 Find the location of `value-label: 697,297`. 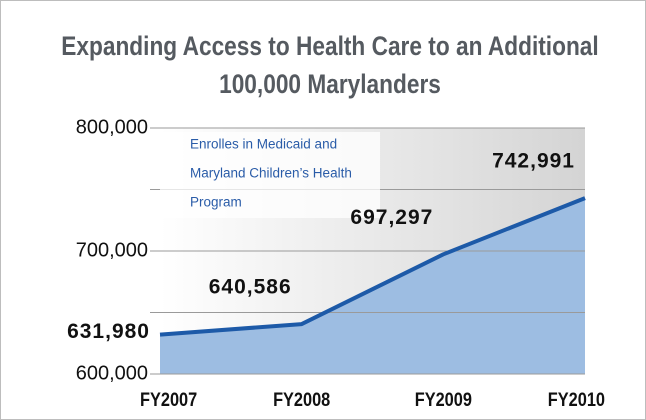

value-label: 697,297 is located at coordinates (391, 217).